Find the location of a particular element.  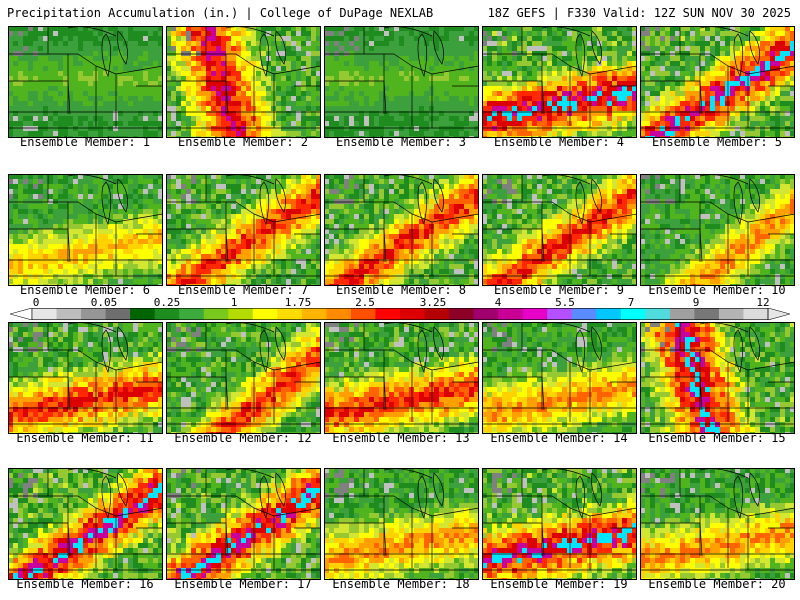

colorbar-tick-label: 12 is located at coordinates (763, 302).